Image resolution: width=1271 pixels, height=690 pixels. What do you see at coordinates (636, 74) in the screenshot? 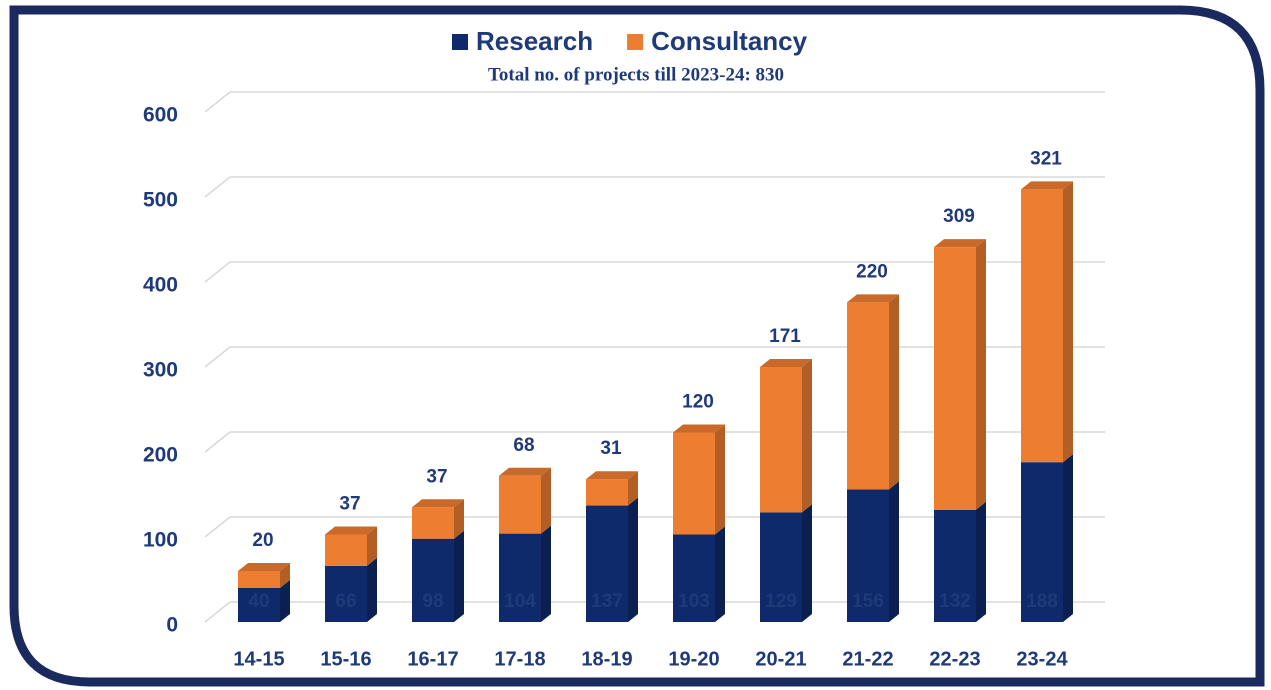
I see `chart-subtitle: Total no. of projects till 2023-24: 830` at bounding box center [636, 74].